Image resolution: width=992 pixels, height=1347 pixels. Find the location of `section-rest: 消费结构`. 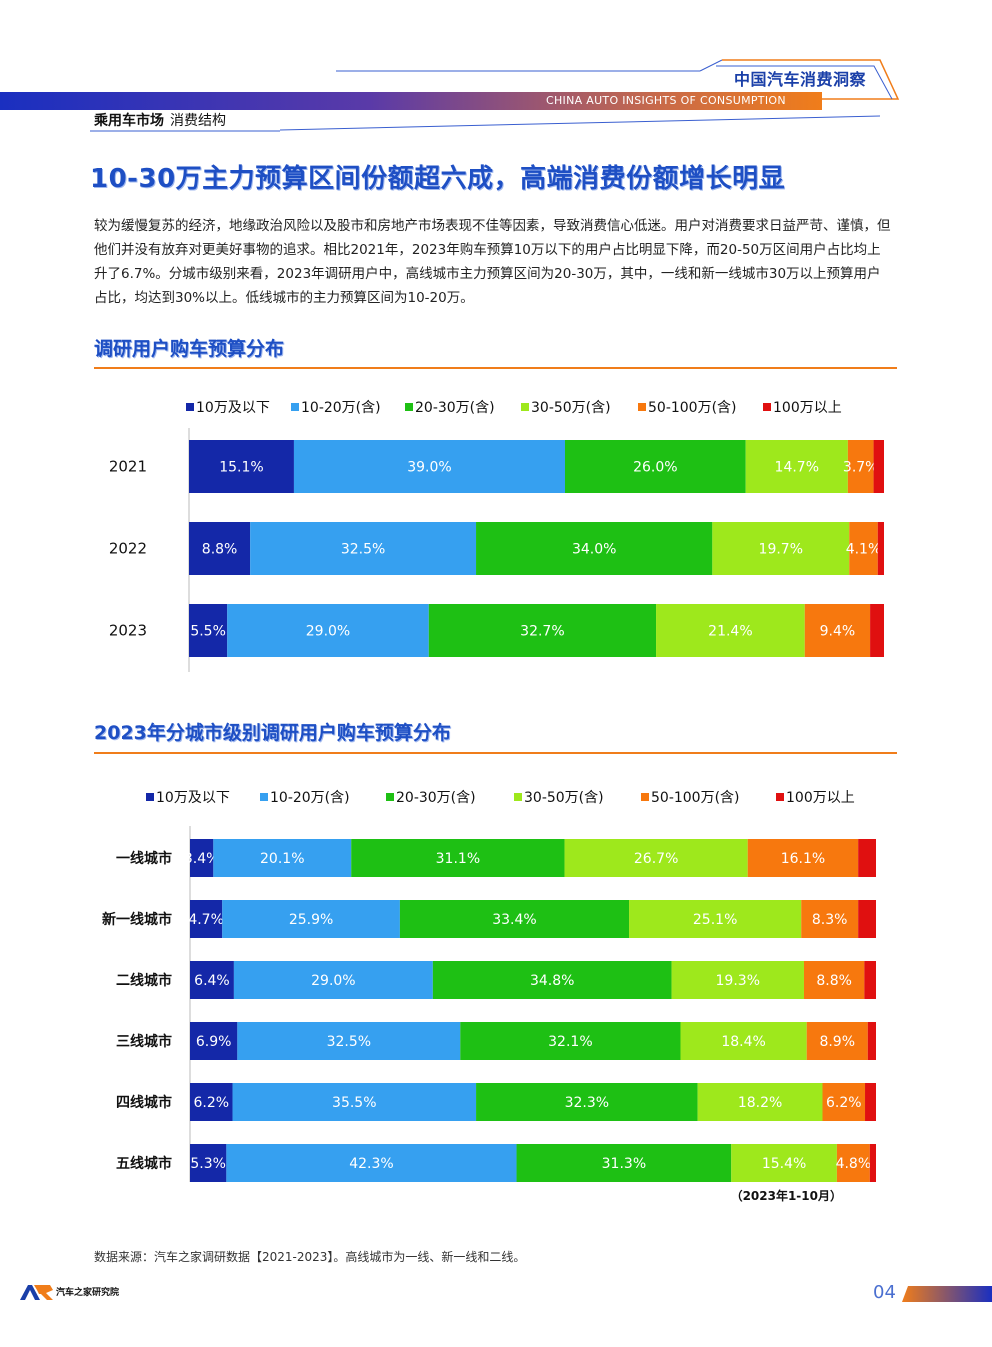

section-rest: 消费结构 is located at coordinates (198, 121).